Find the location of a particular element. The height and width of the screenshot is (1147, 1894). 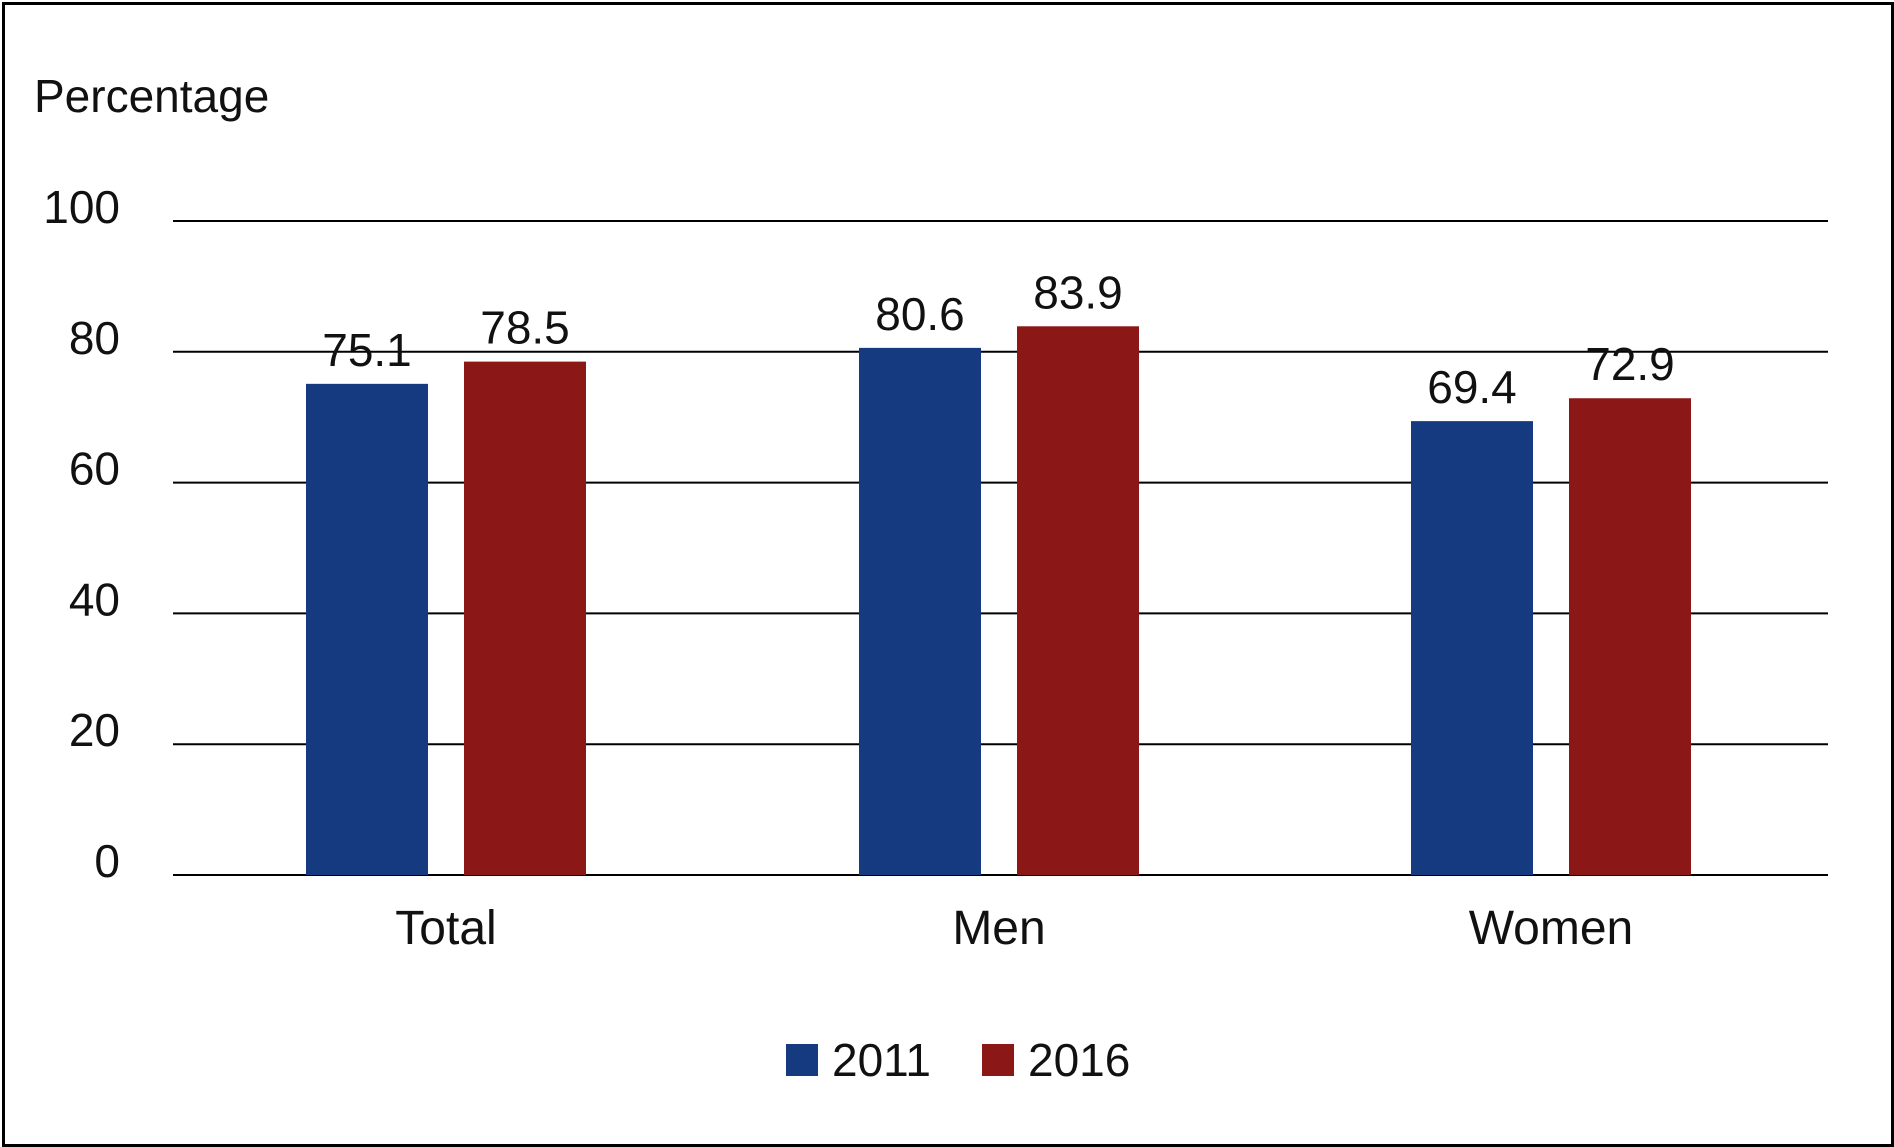

bar-men-2016 is located at coordinates (1078, 600).